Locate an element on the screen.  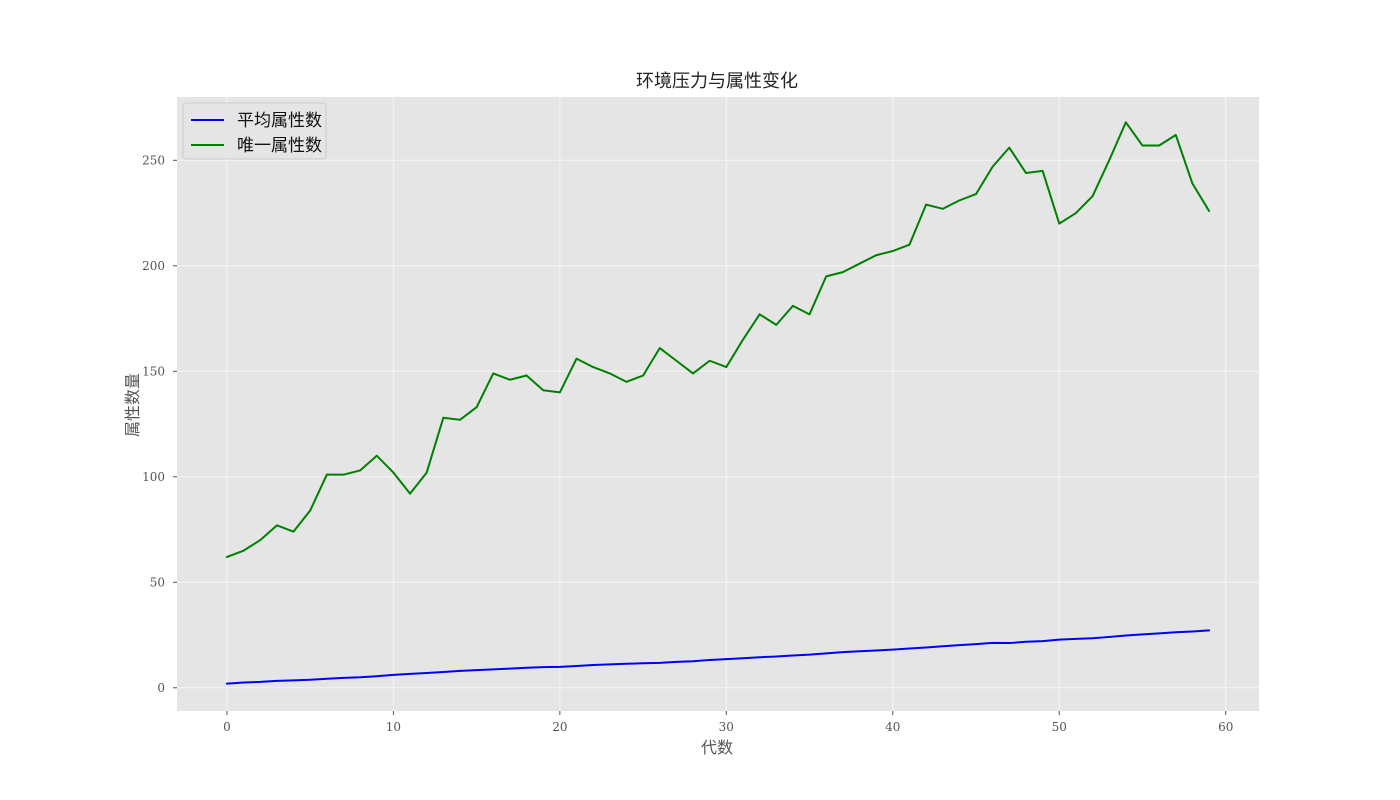
x-tick-label: 30 is located at coordinates (726, 727).